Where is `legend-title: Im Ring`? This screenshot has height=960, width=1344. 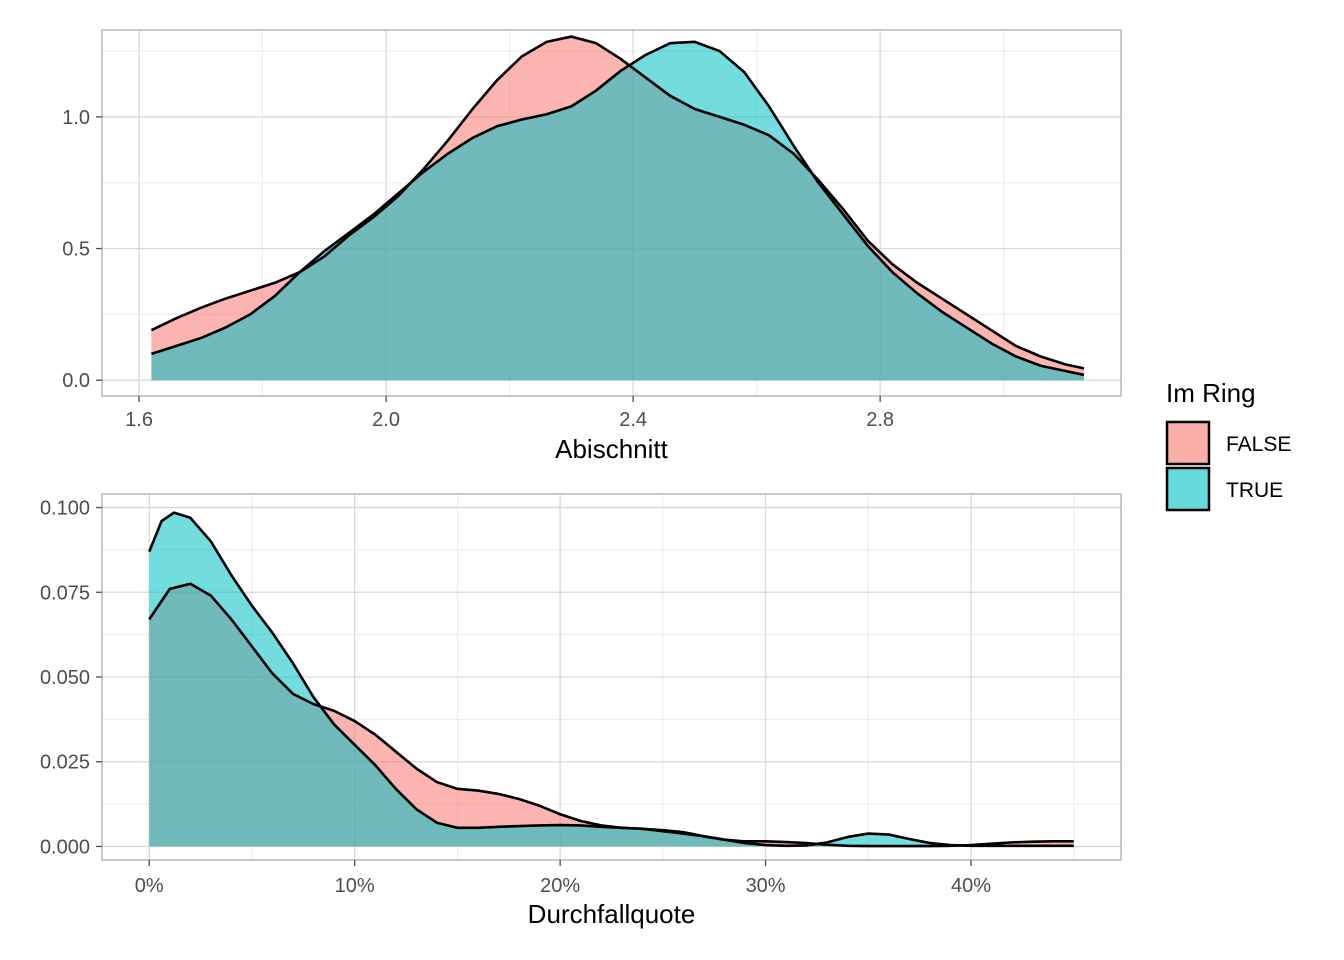 legend-title: Im Ring is located at coordinates (1211, 393).